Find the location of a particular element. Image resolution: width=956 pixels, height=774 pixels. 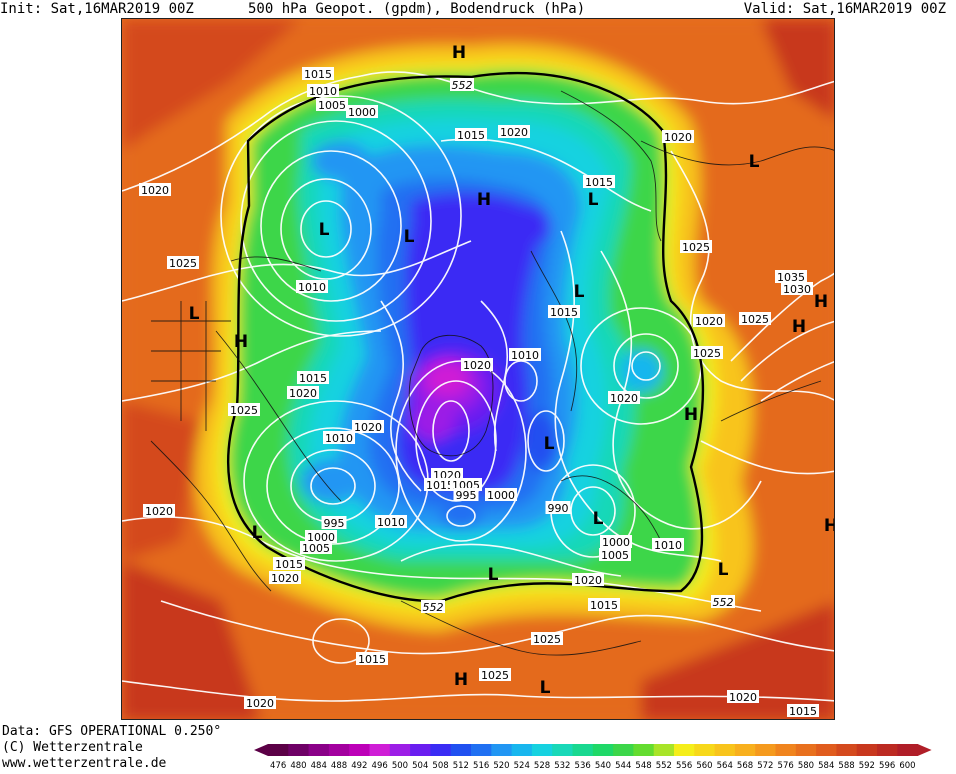

legend-tick-label: 572 is located at coordinates (765, 765).